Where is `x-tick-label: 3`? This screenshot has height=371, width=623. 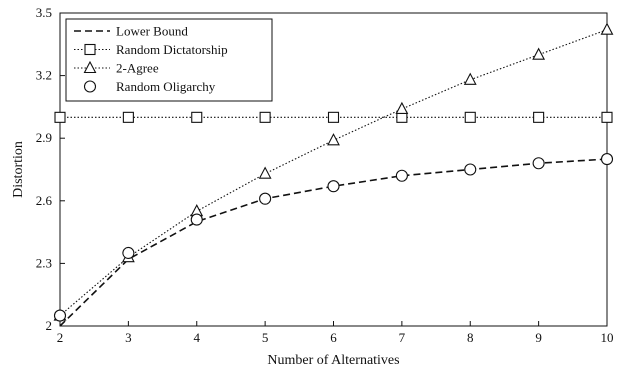
x-tick-label: 3 is located at coordinates (128, 337).